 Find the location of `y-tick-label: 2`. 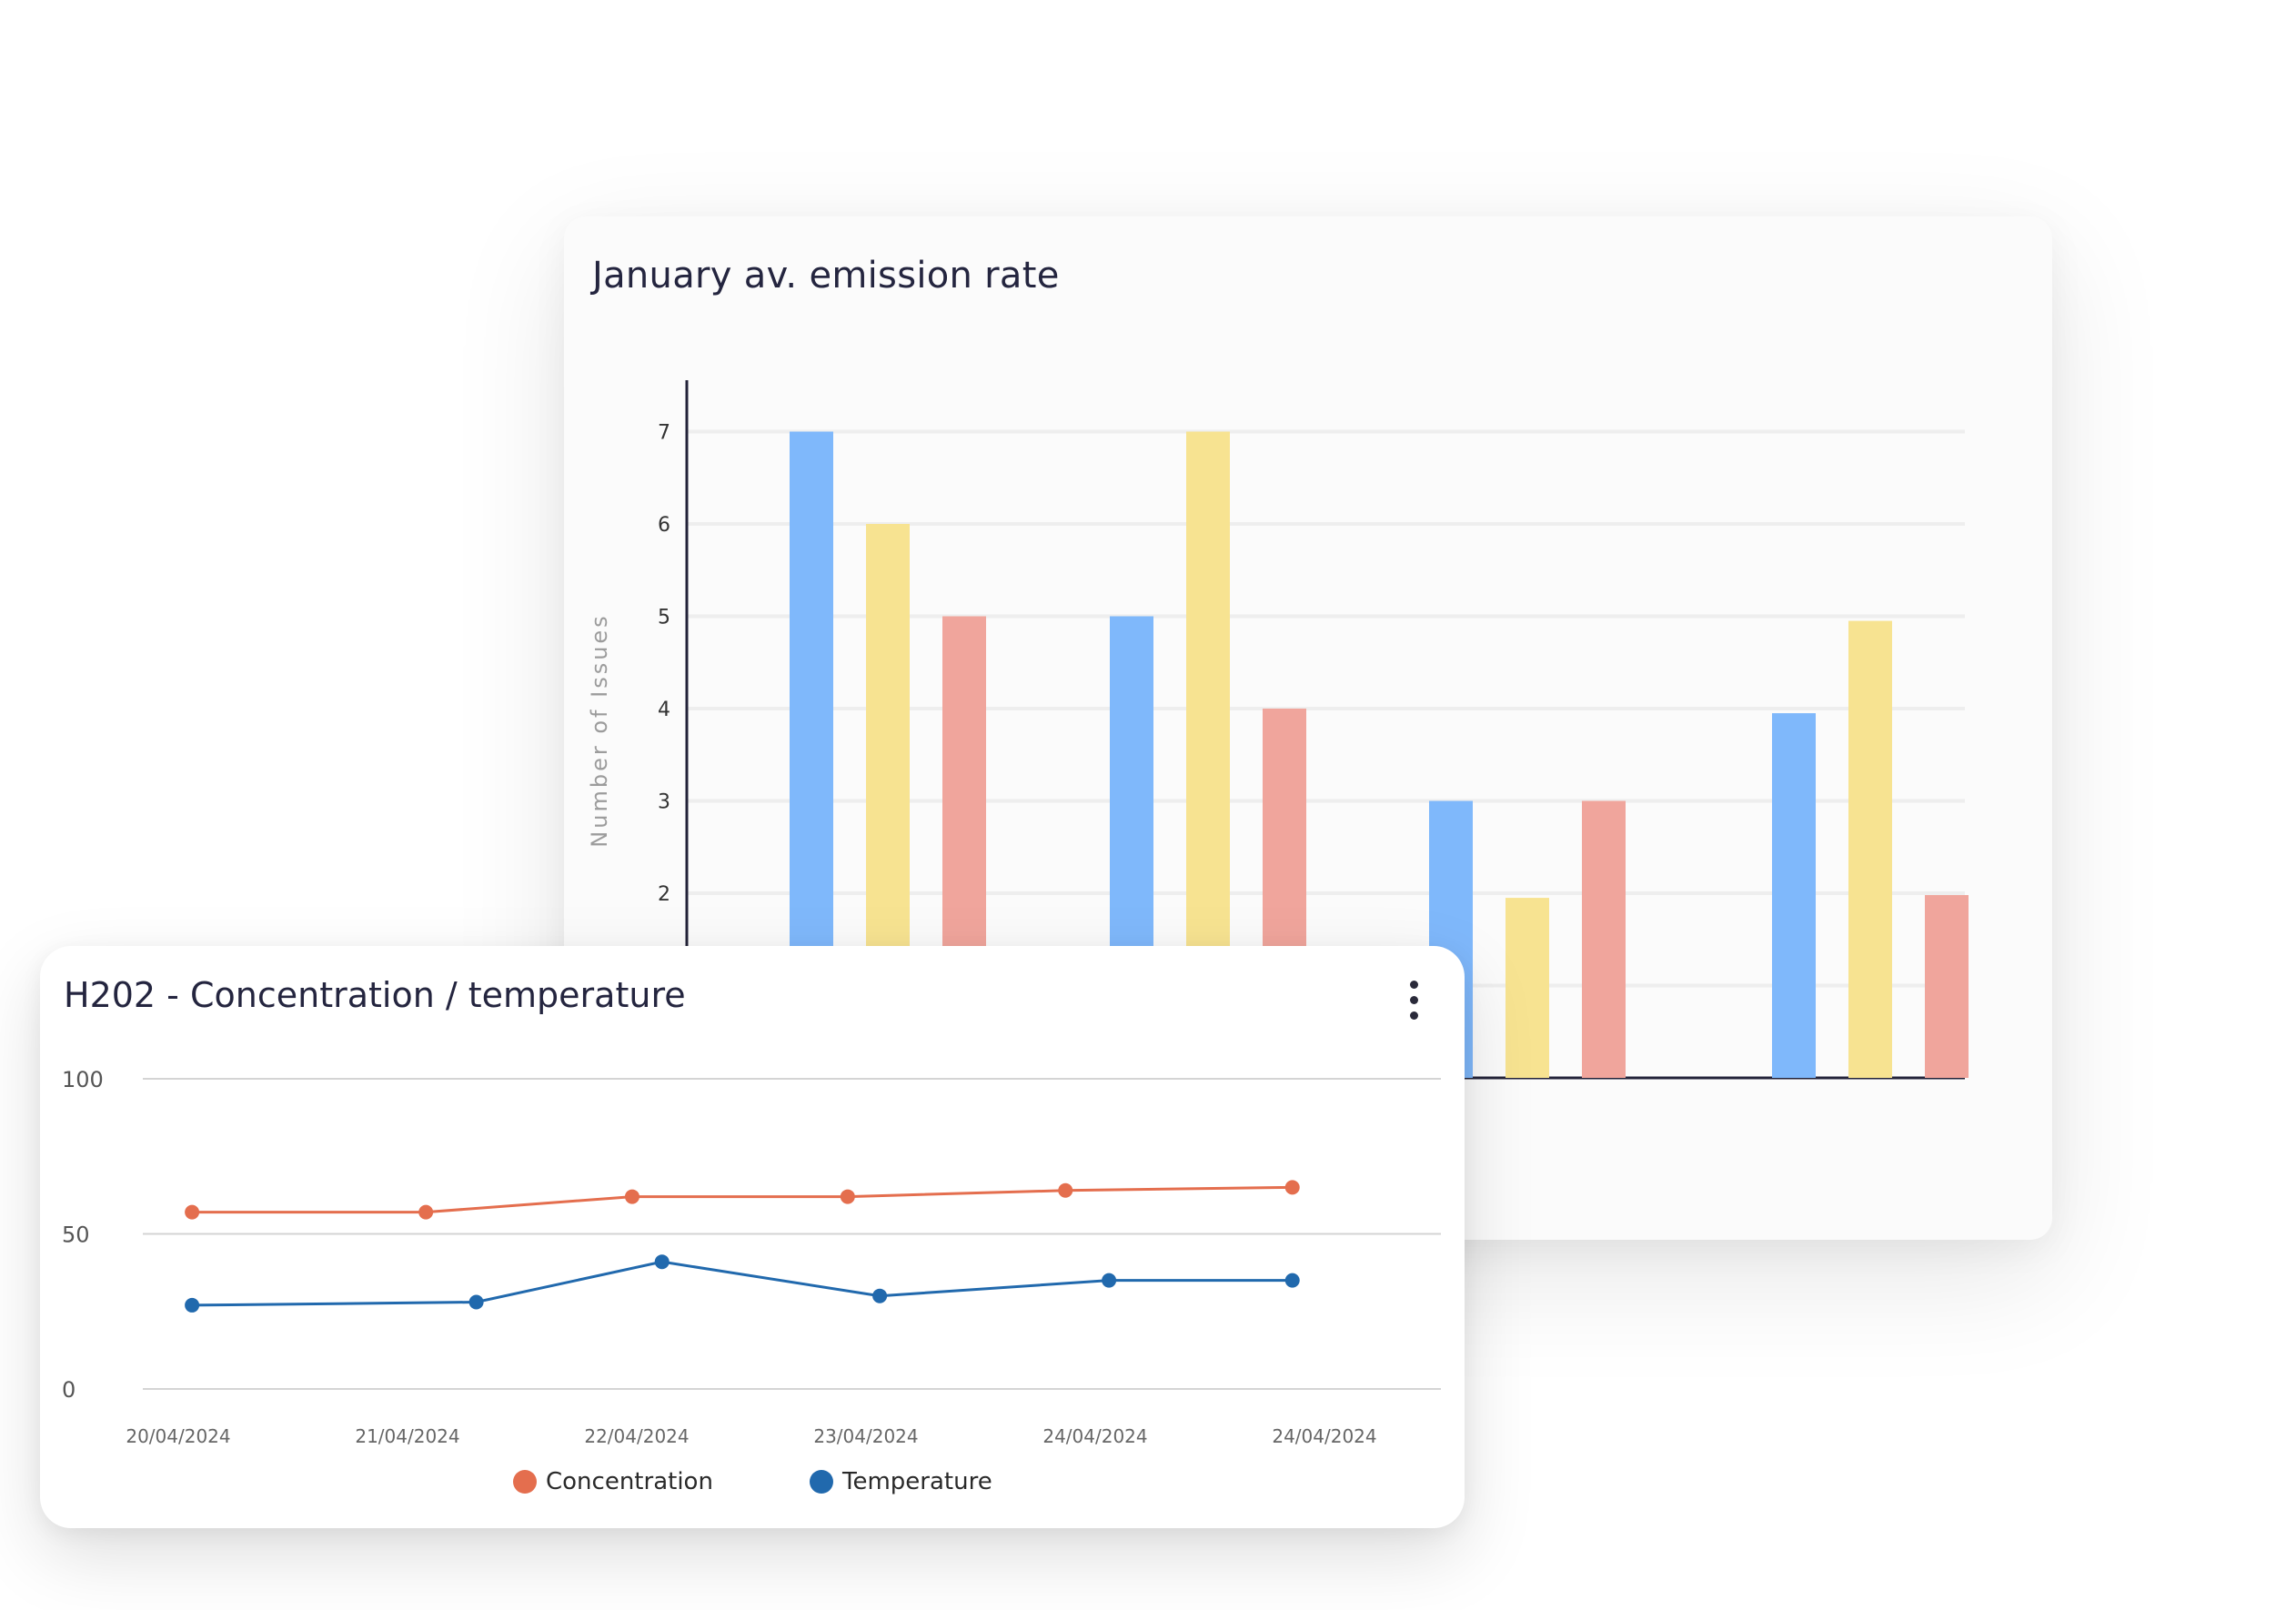

y-tick-label: 2 is located at coordinates (664, 894).